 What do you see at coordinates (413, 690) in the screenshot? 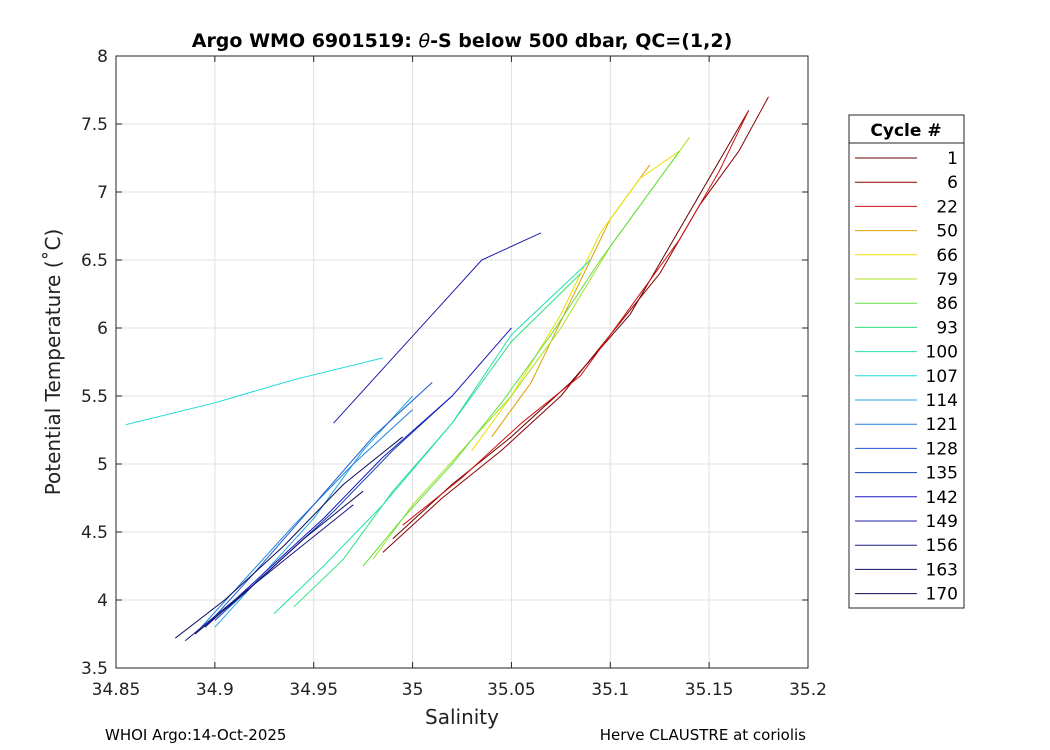
I see `x-tick-label: 35` at bounding box center [413, 690].